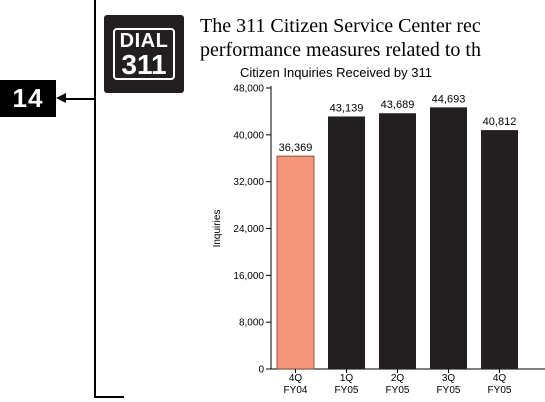 The height and width of the screenshot is (402, 545). What do you see at coordinates (251, 323) in the screenshot?
I see `y-tick-label: 8,000` at bounding box center [251, 323].